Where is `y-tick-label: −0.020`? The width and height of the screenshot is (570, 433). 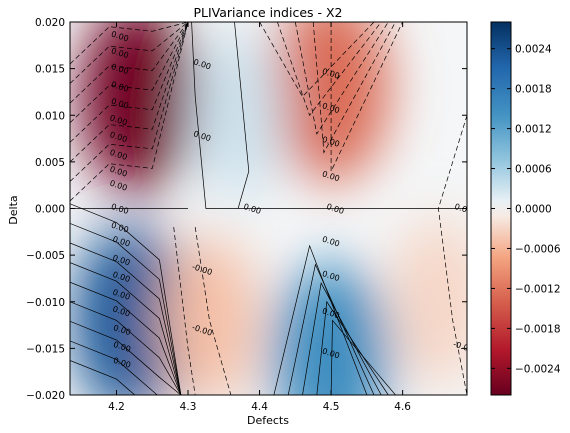
y-tick-label: −0.020 is located at coordinates (45, 396).